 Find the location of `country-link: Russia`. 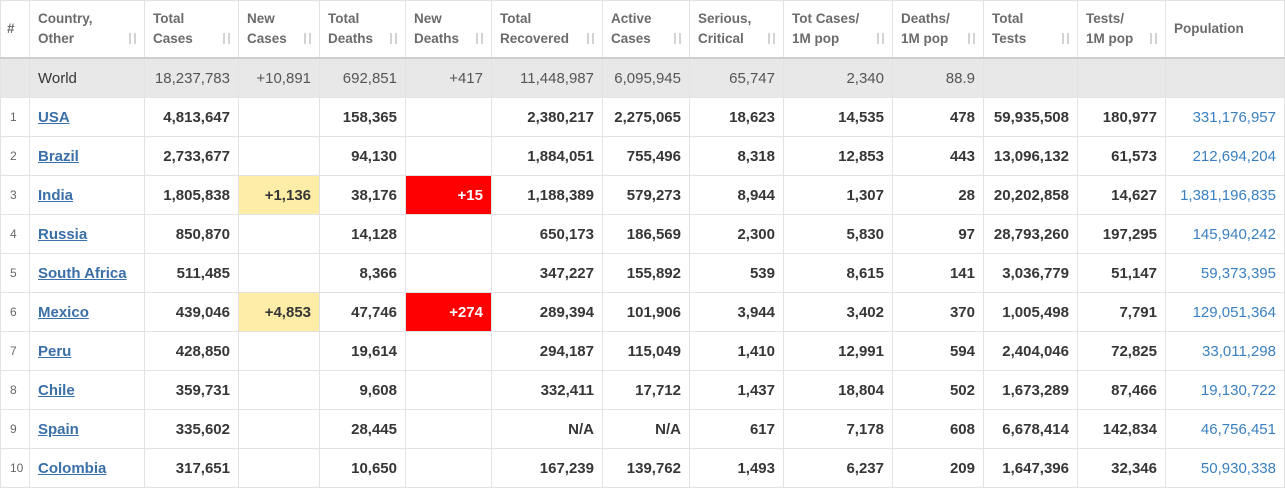

country-link: Russia is located at coordinates (63, 234).